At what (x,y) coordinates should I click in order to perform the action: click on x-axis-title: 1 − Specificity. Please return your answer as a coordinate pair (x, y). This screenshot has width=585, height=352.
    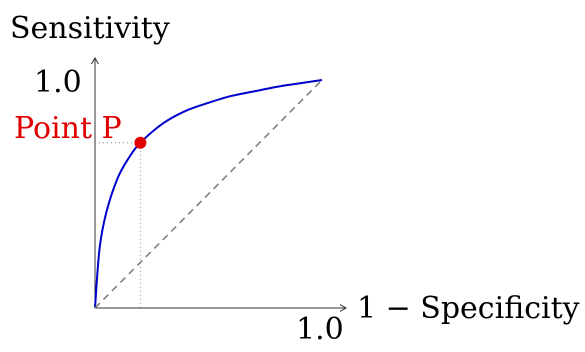
    Looking at the image, I should click on (468, 308).